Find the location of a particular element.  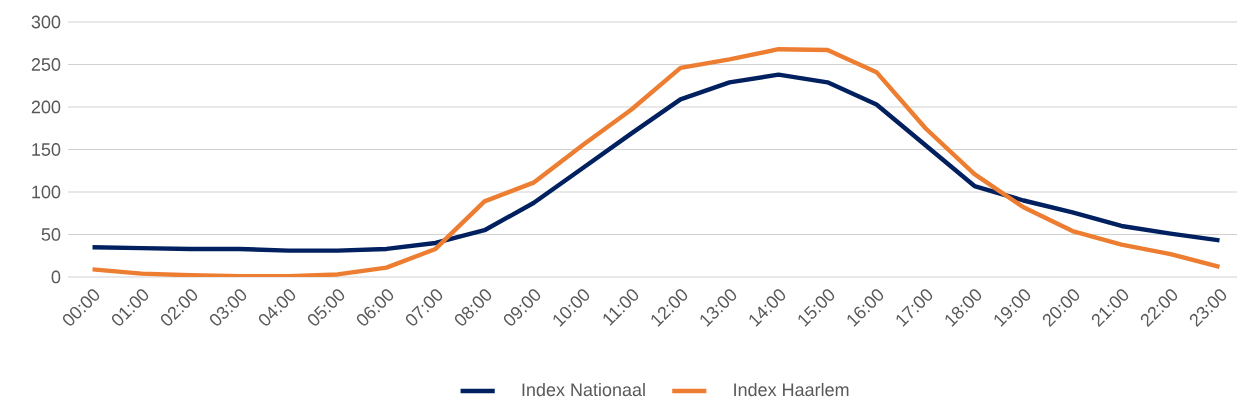

y-tick-label: 200 is located at coordinates (46, 107).